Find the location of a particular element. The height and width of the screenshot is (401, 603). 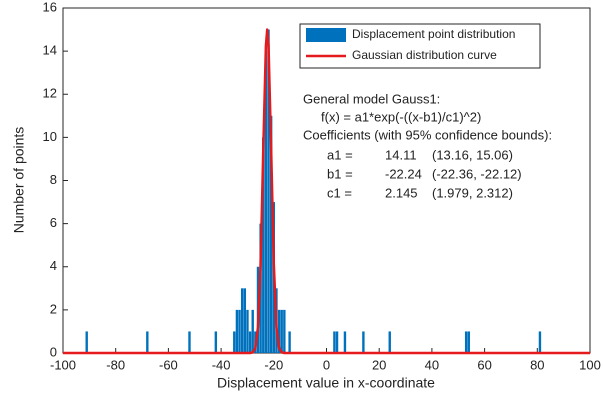

coeff-name: b1 = is located at coordinates (340, 173).